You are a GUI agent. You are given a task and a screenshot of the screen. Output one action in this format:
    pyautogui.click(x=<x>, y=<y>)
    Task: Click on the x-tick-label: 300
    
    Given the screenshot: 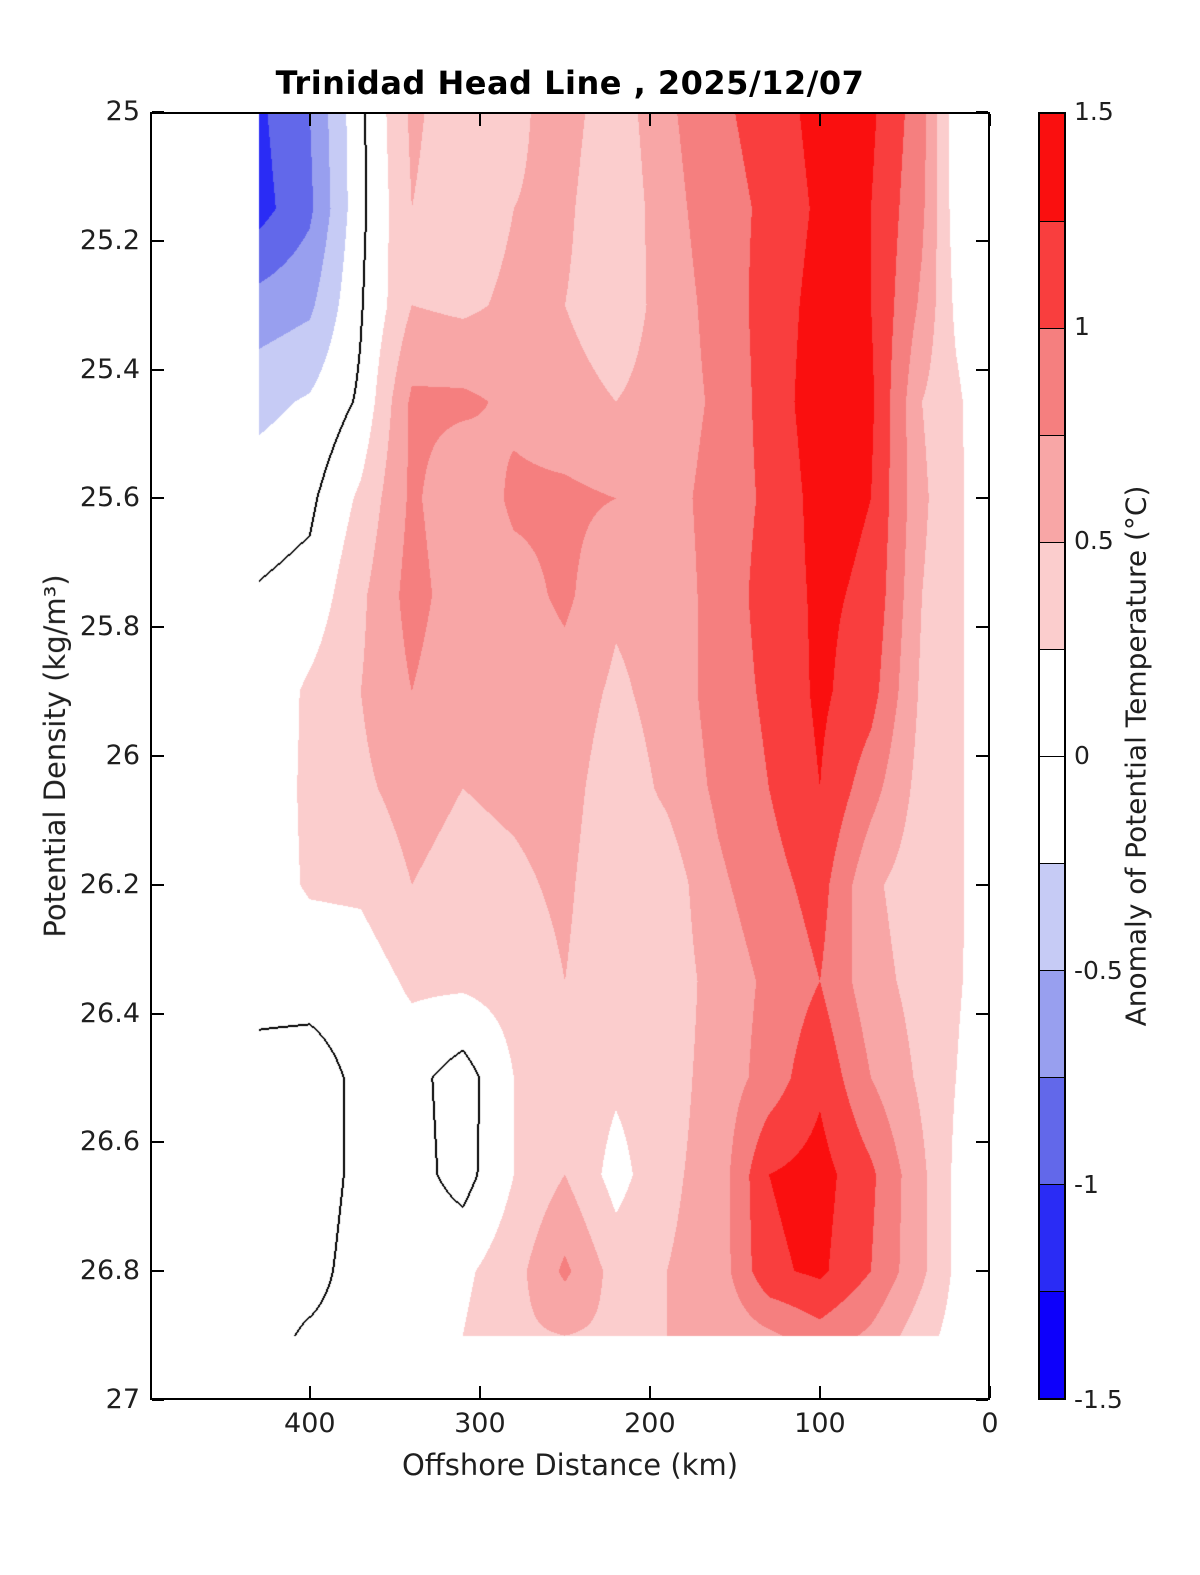 What is the action you would take?
    pyautogui.click(x=480, y=1423)
    